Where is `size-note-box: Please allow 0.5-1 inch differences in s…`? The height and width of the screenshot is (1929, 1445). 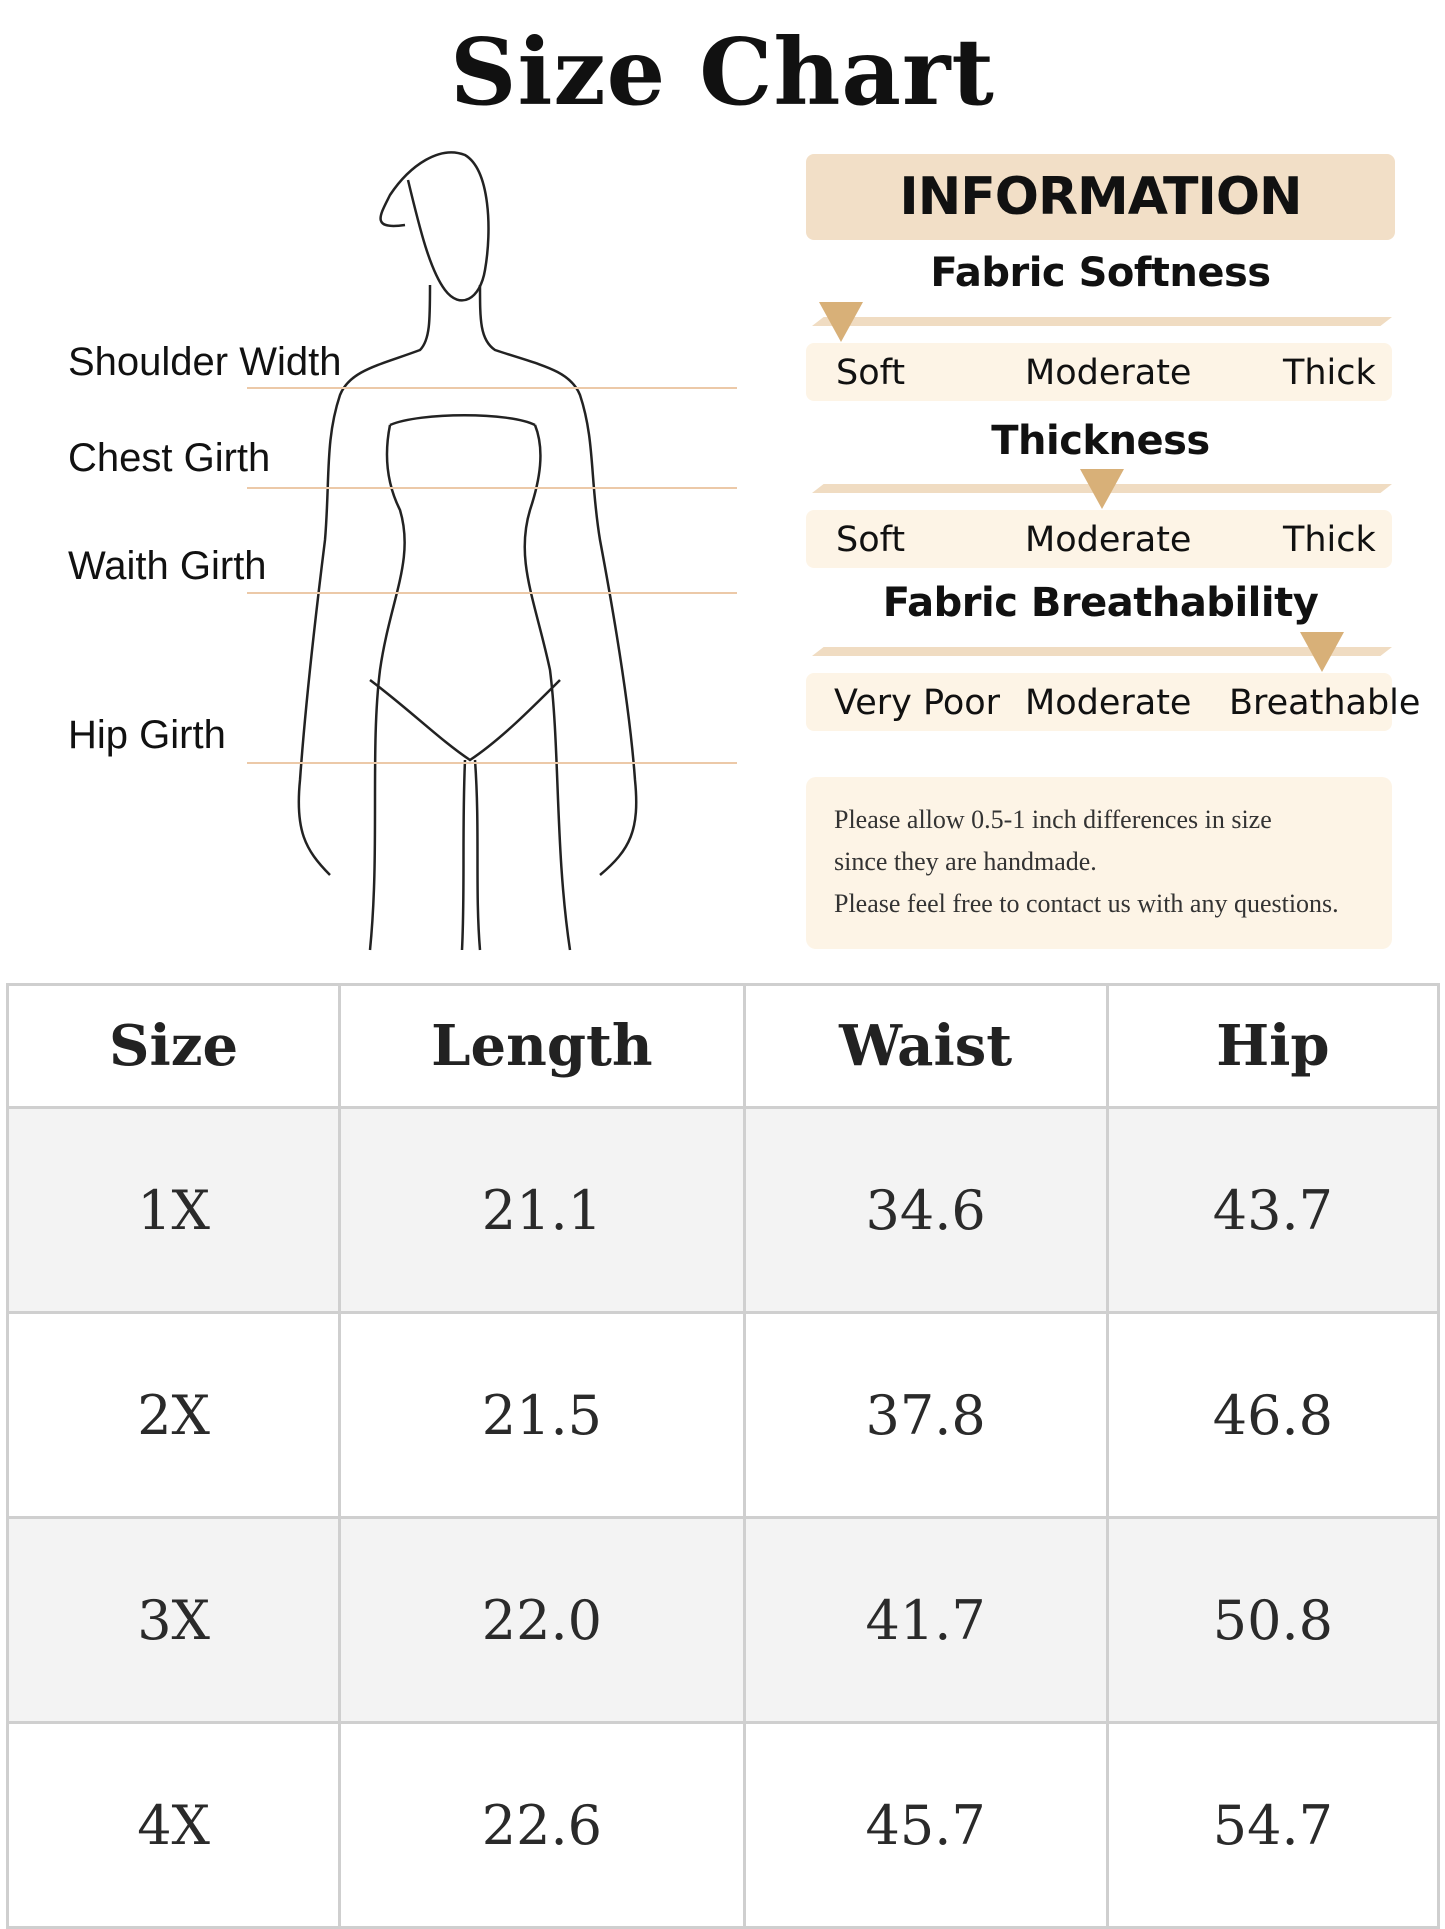
size-note-box: Please allow 0.5-1 inch differences in s… is located at coordinates (1099, 863).